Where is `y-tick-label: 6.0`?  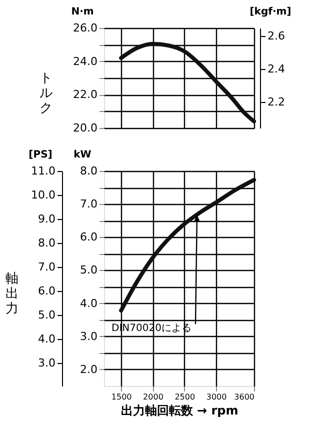
y-tick-label: 6.0 is located at coordinates (89, 237).